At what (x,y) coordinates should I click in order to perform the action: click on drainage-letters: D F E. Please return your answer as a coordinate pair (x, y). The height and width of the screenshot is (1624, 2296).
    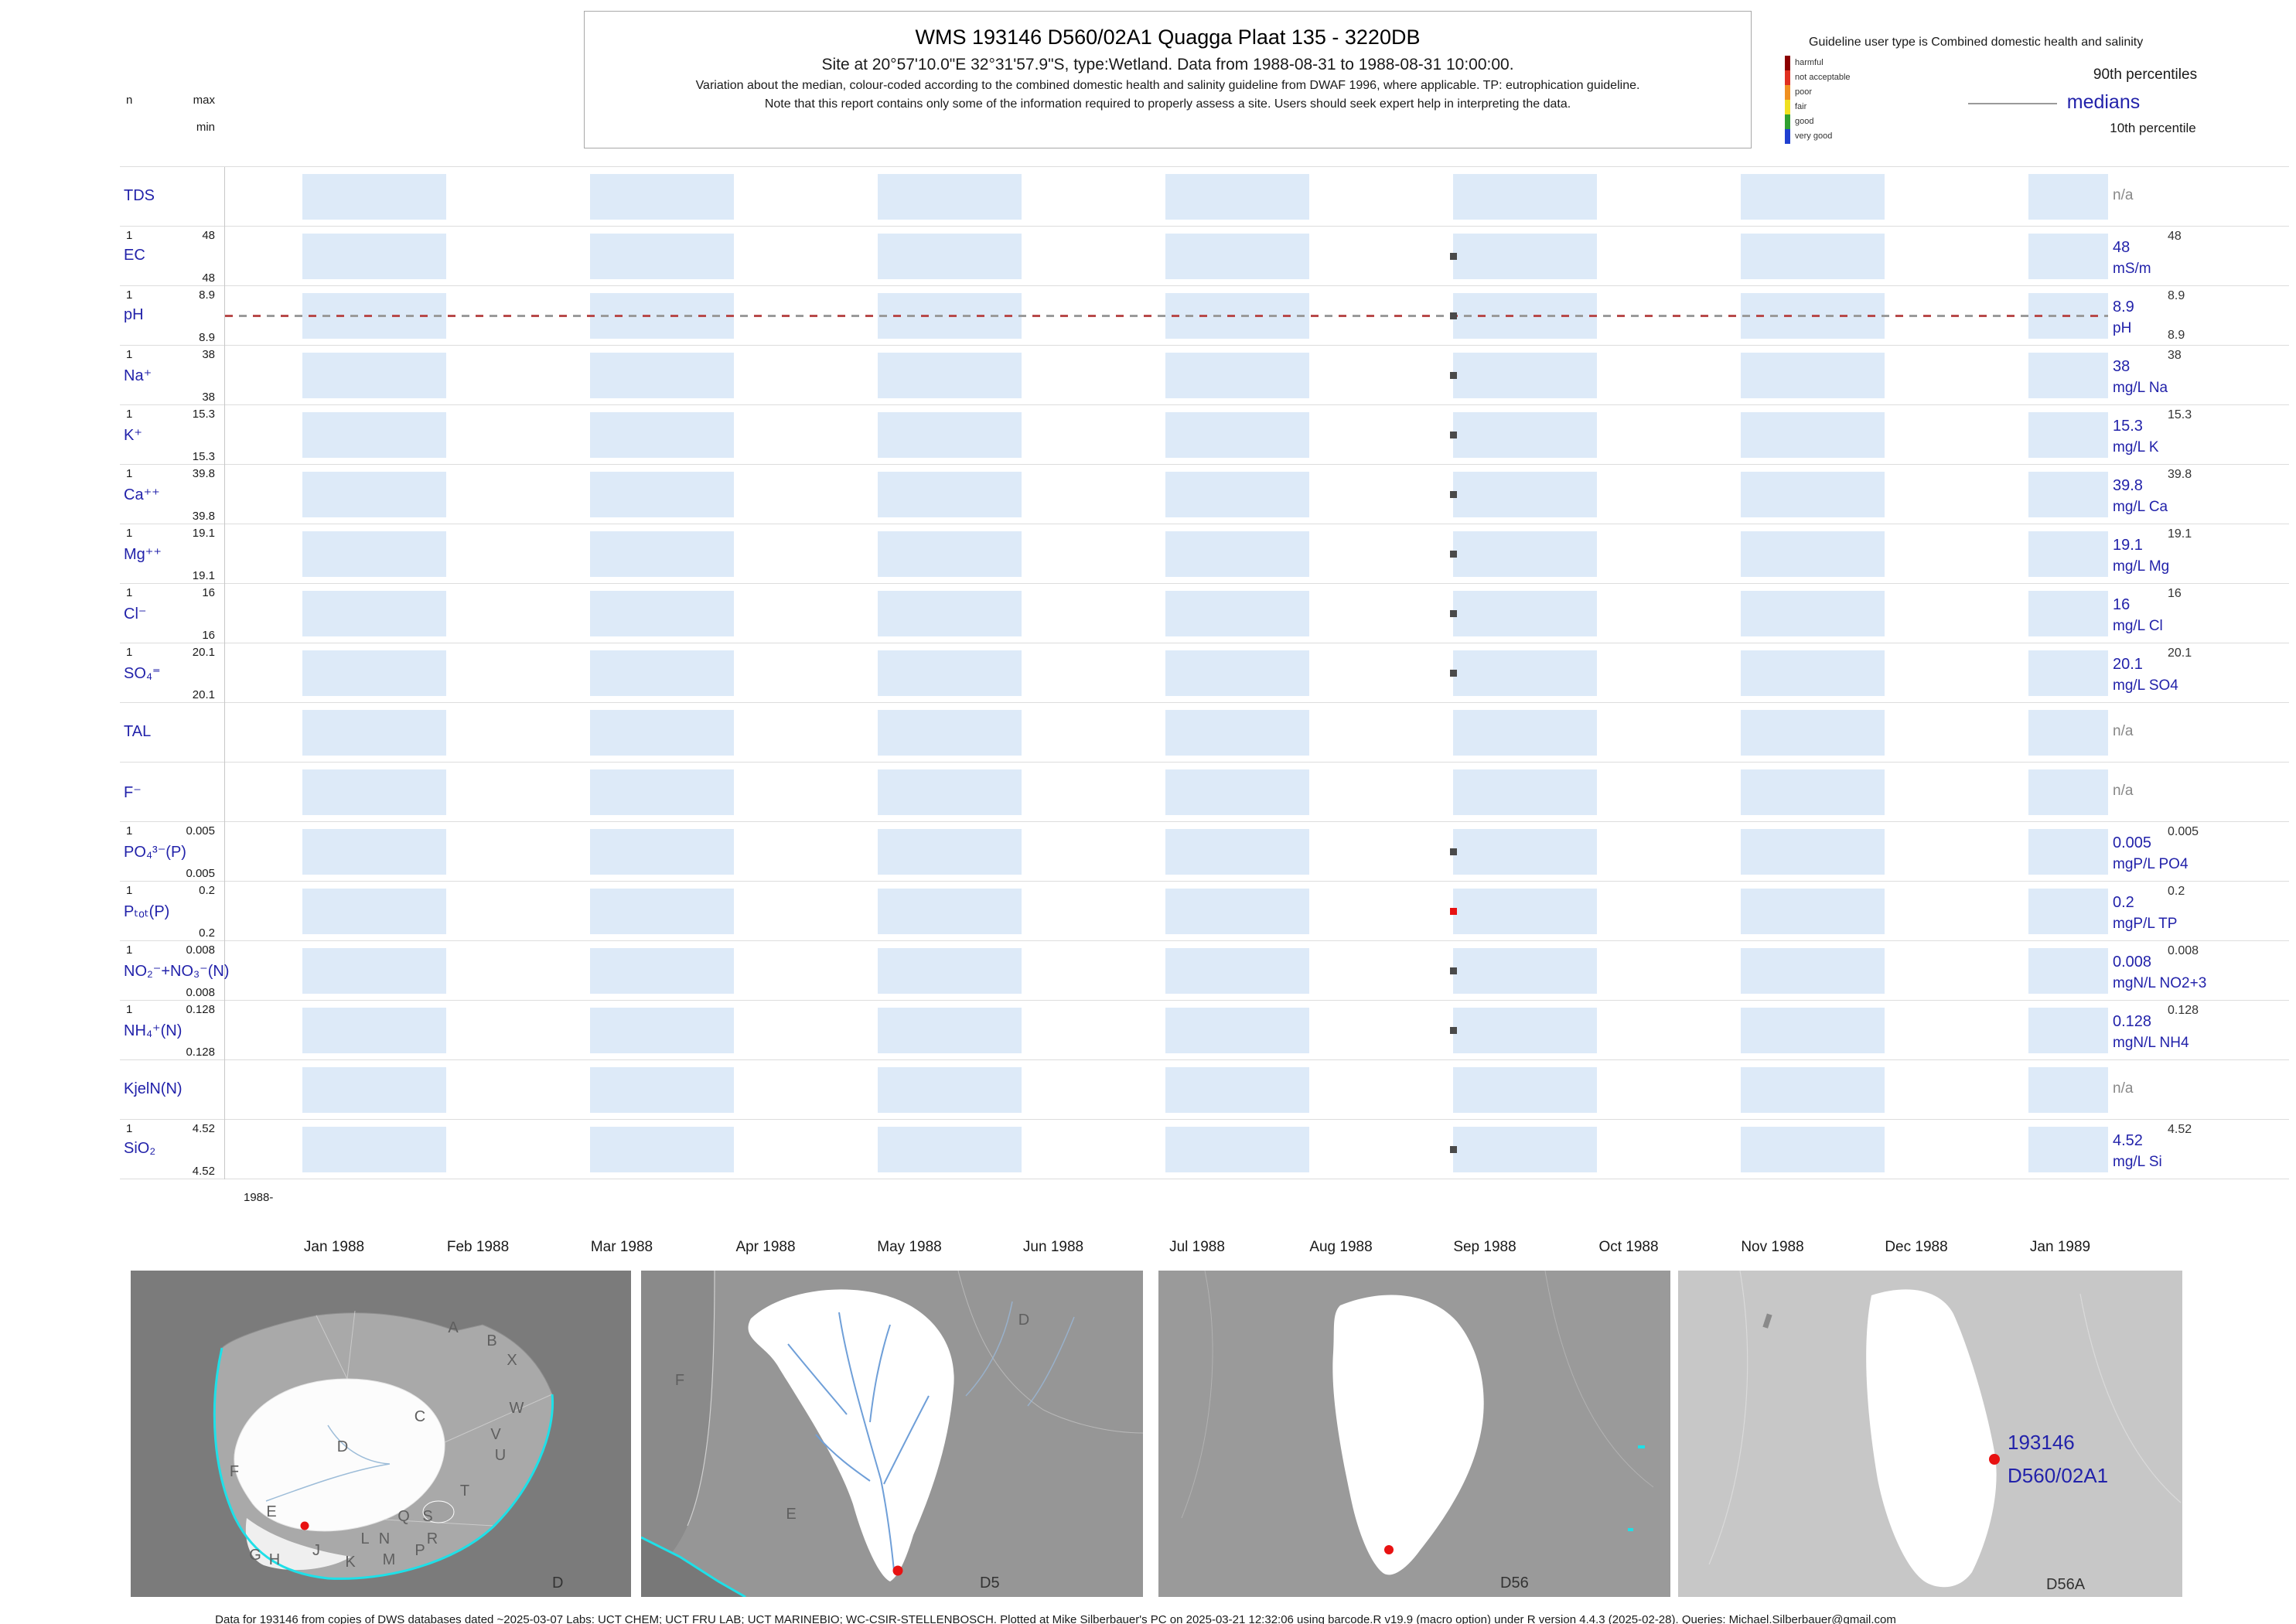
    Looking at the image, I should click on (852, 1417).